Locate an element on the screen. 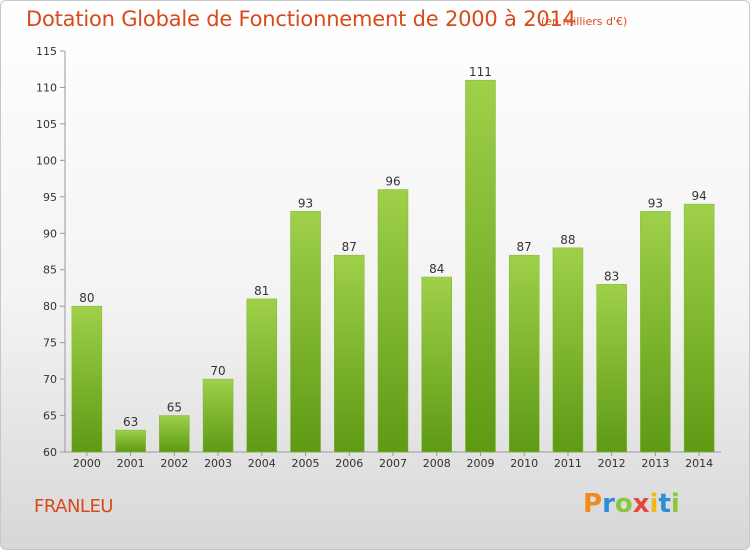 The height and width of the screenshot is (550, 750). x-tick-label: 2011 is located at coordinates (568, 463).